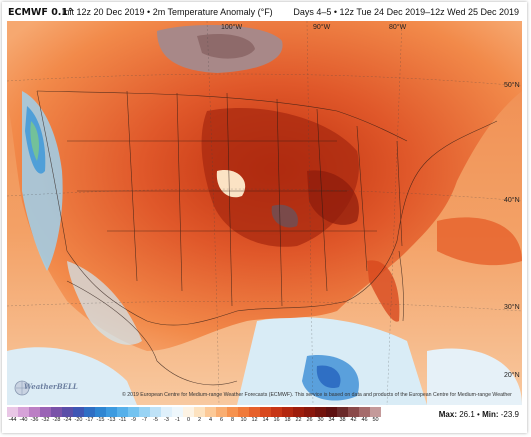 The height and width of the screenshot is (437, 531). What do you see at coordinates (122, 420) in the screenshot?
I see `colorbar-tick-label: -11` at bounding box center [122, 420].